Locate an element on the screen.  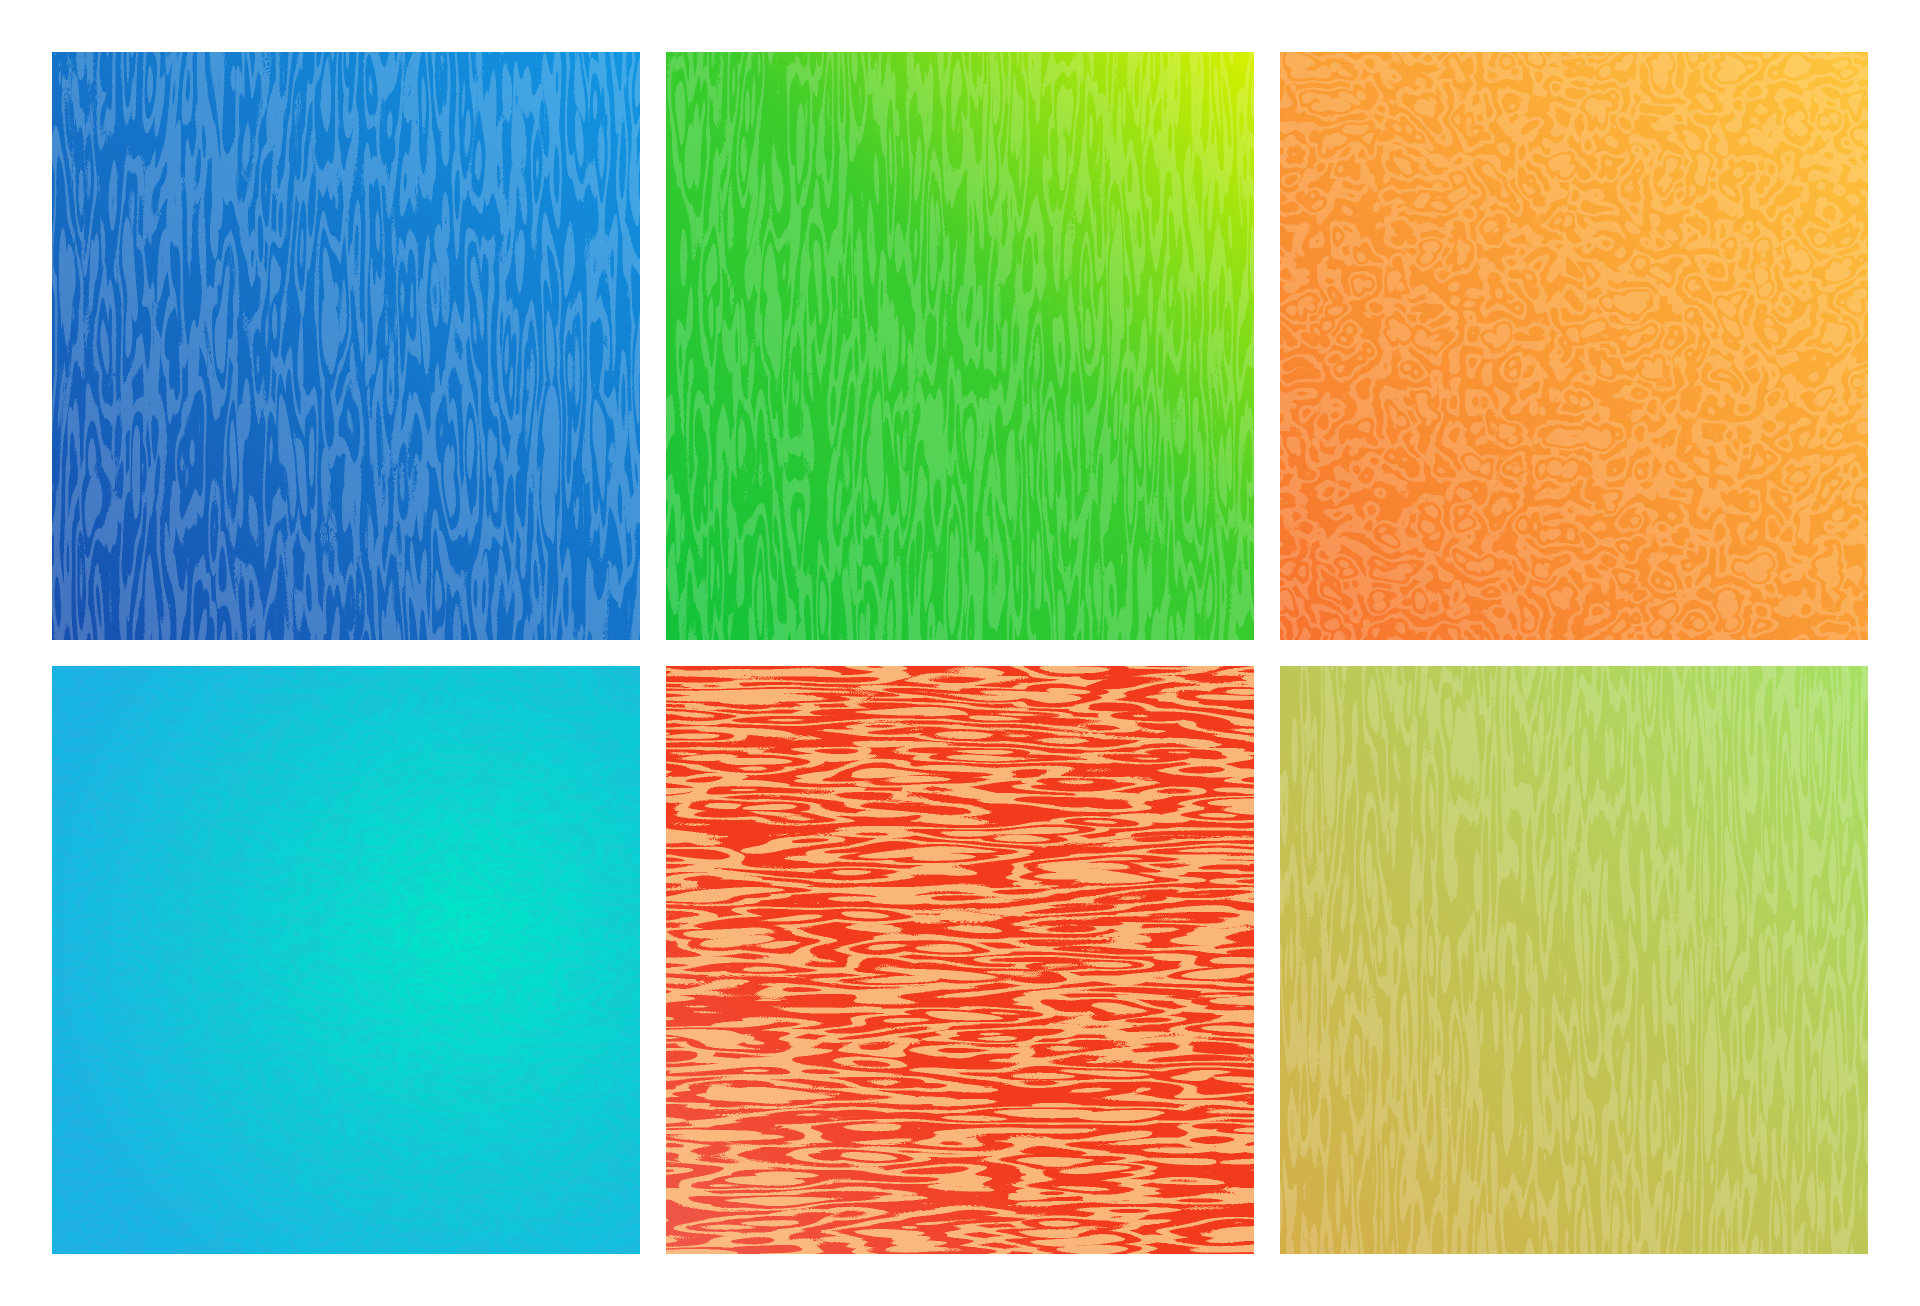
cyan-labyrinth-tile is located at coordinates (346, 960).